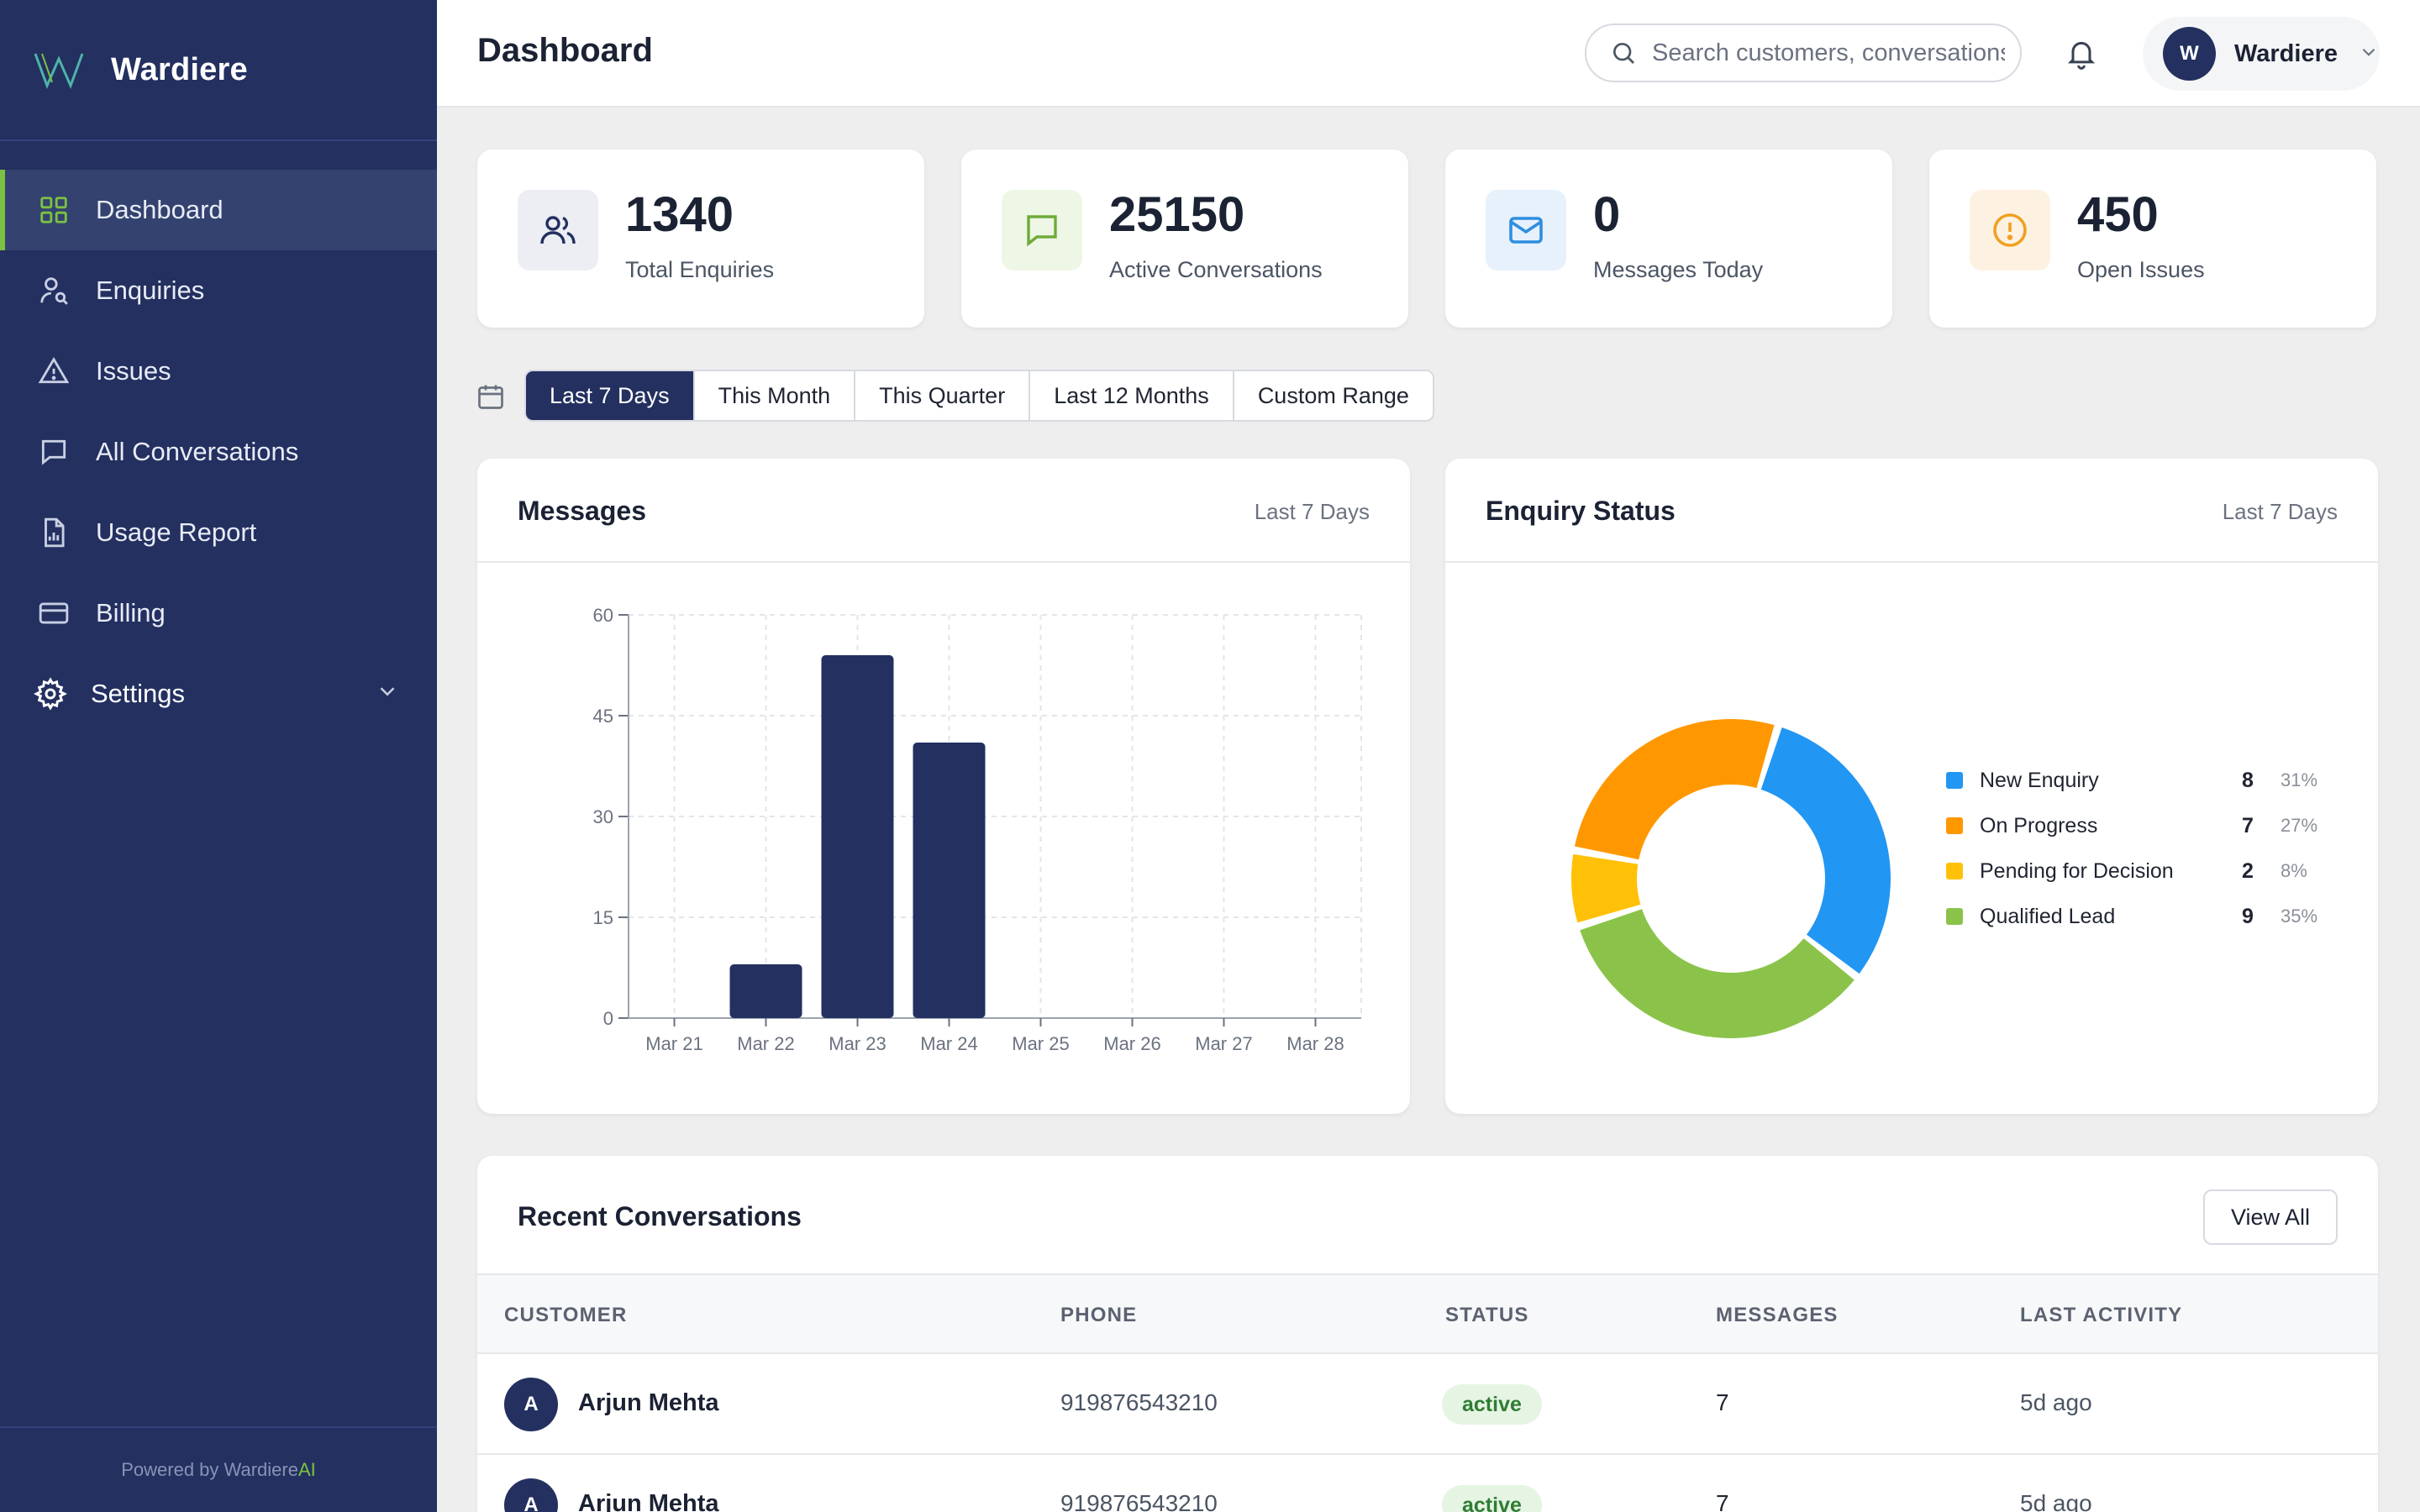 This screenshot has height=1512, width=2420. I want to click on sidebar-item-settings: Settings, so click(218, 694).